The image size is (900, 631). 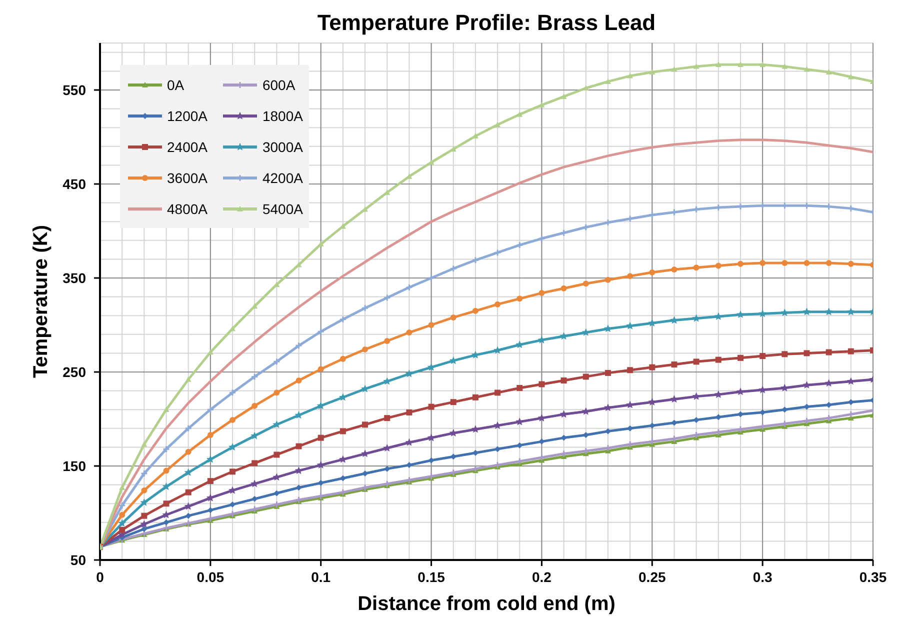 I want to click on legend-label: 600A, so click(x=279, y=84).